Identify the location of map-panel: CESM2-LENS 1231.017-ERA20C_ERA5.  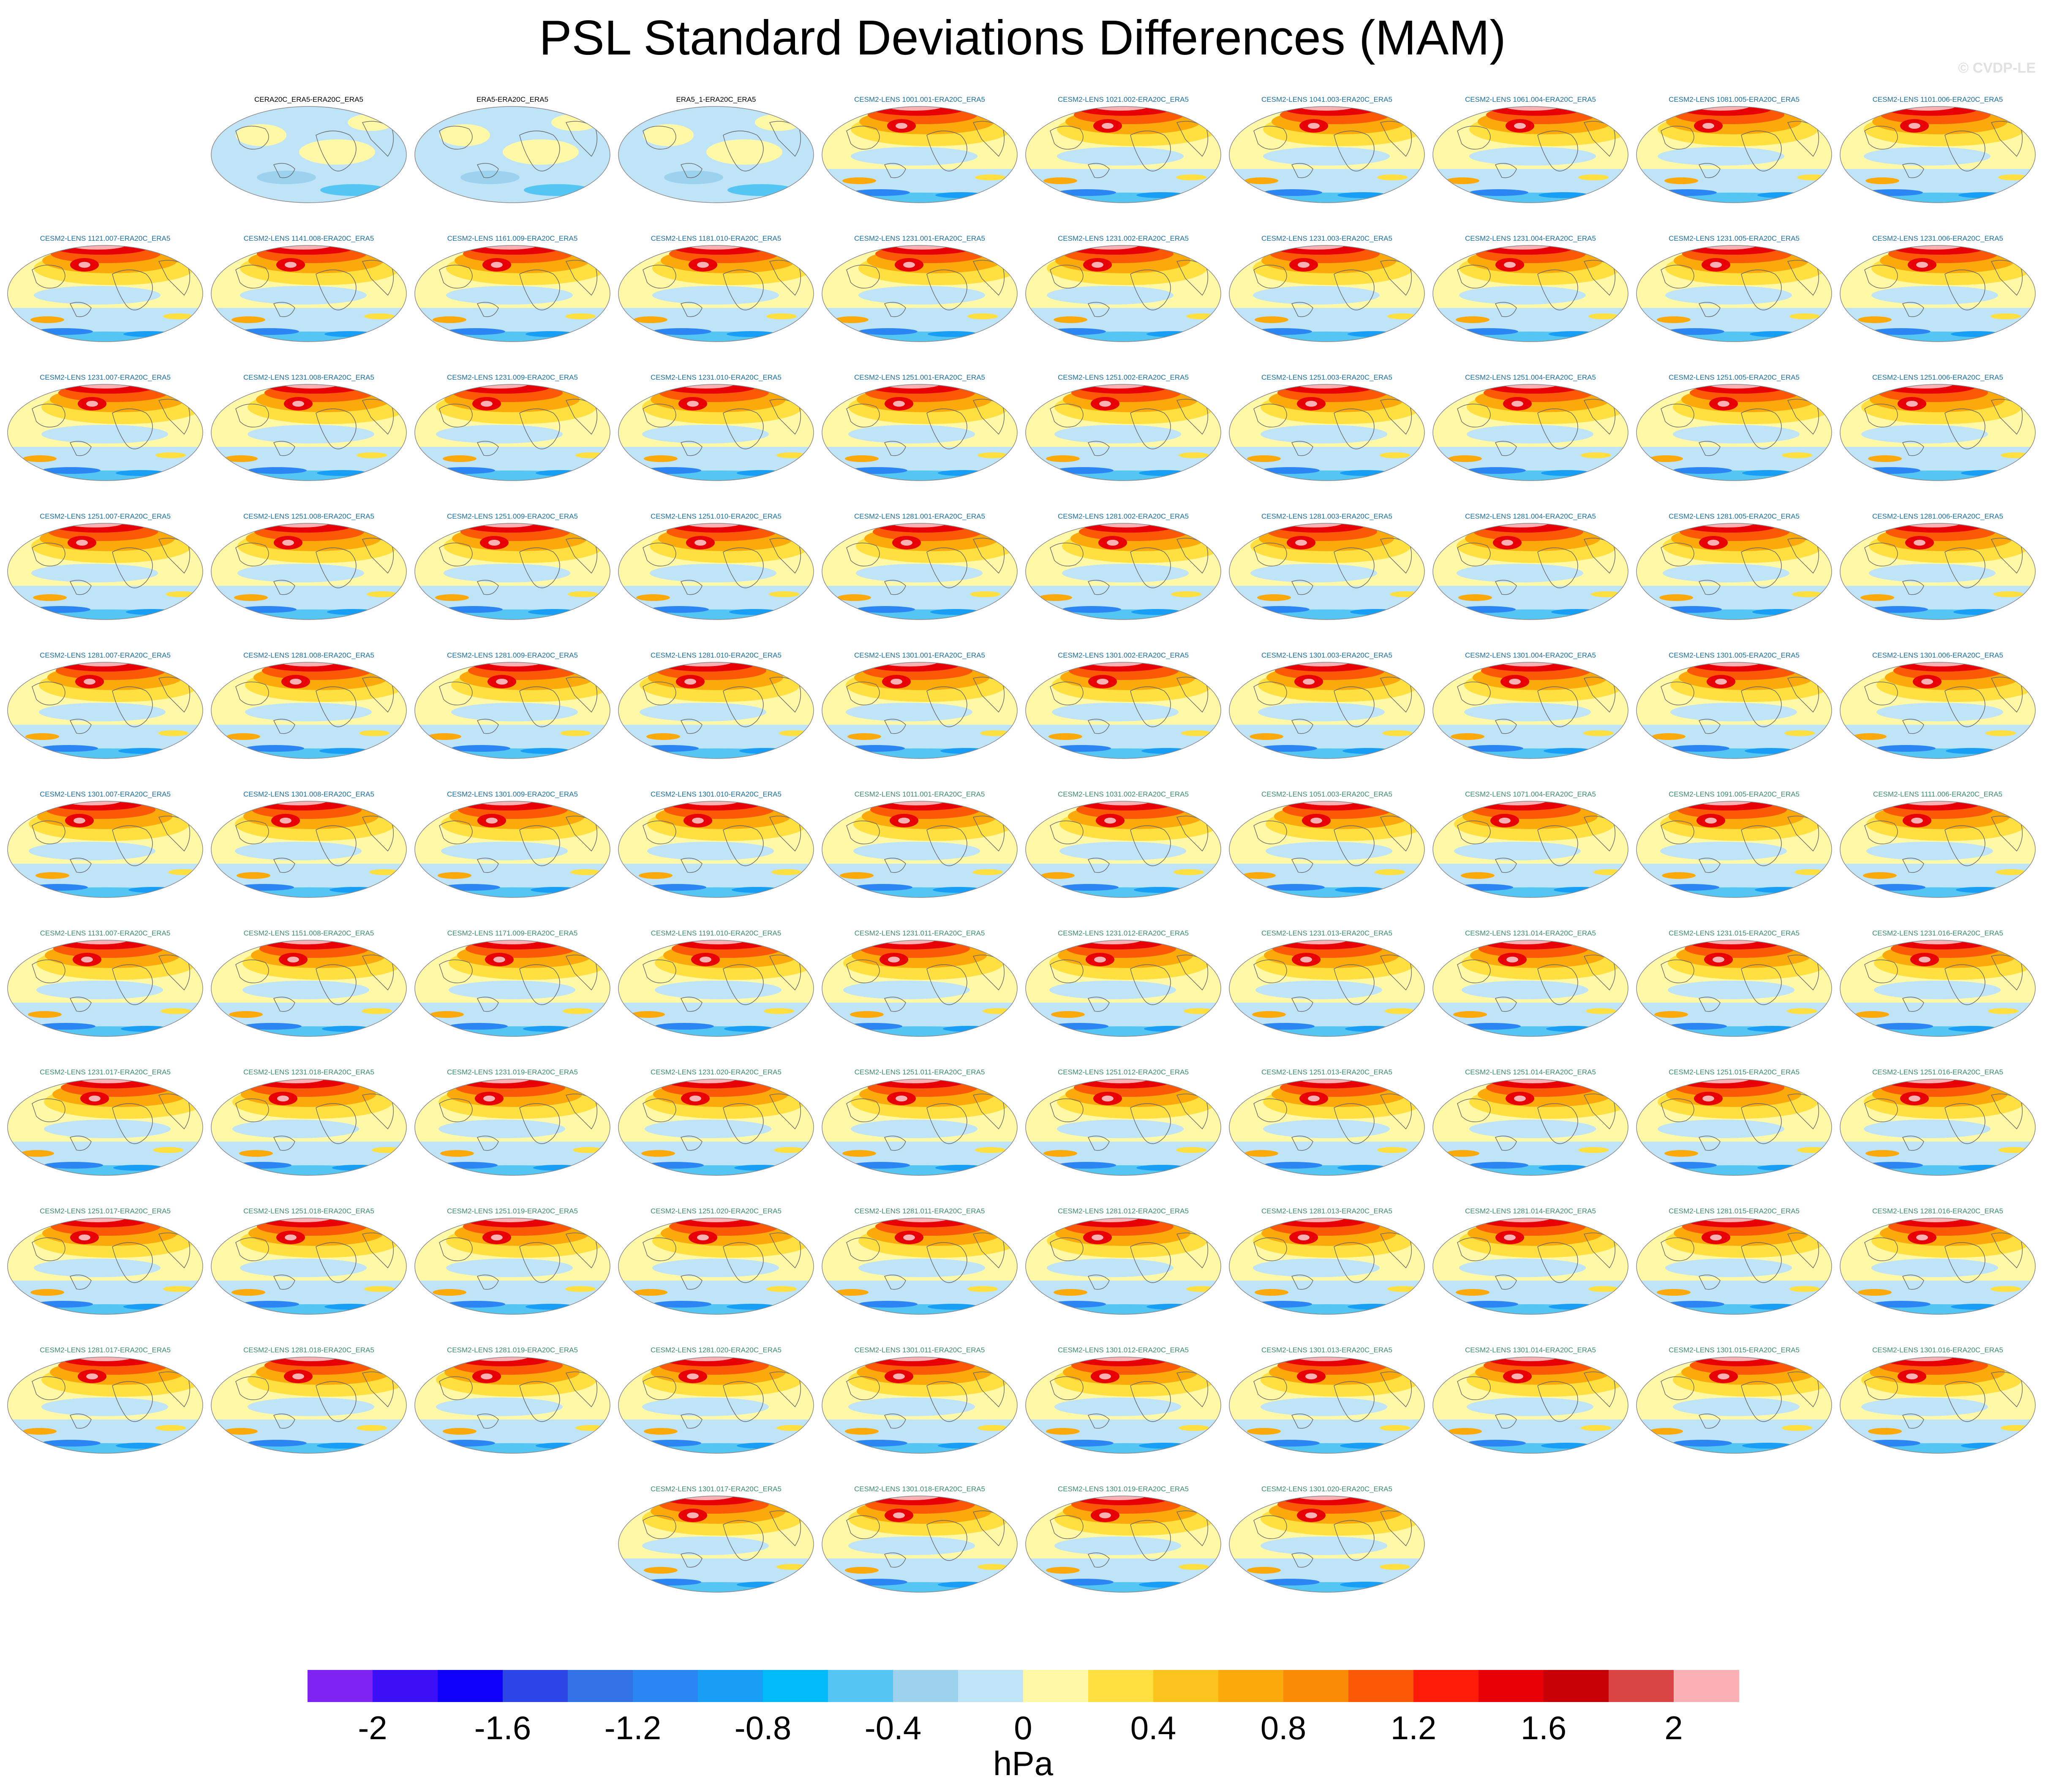
(106, 1122).